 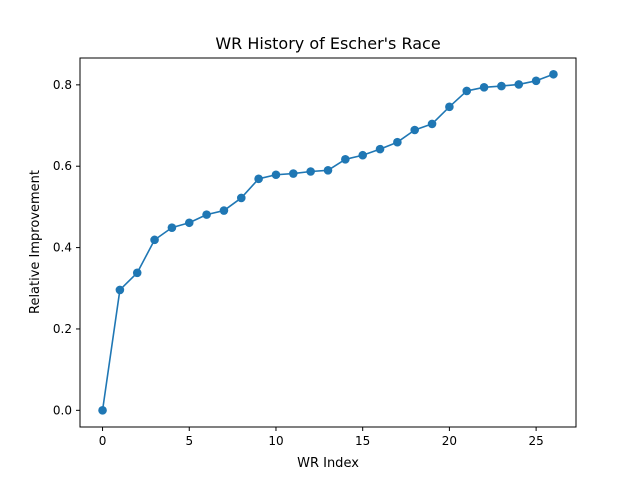 What do you see at coordinates (327, 43) in the screenshot?
I see `chart-title: WR History of Escher's Race` at bounding box center [327, 43].